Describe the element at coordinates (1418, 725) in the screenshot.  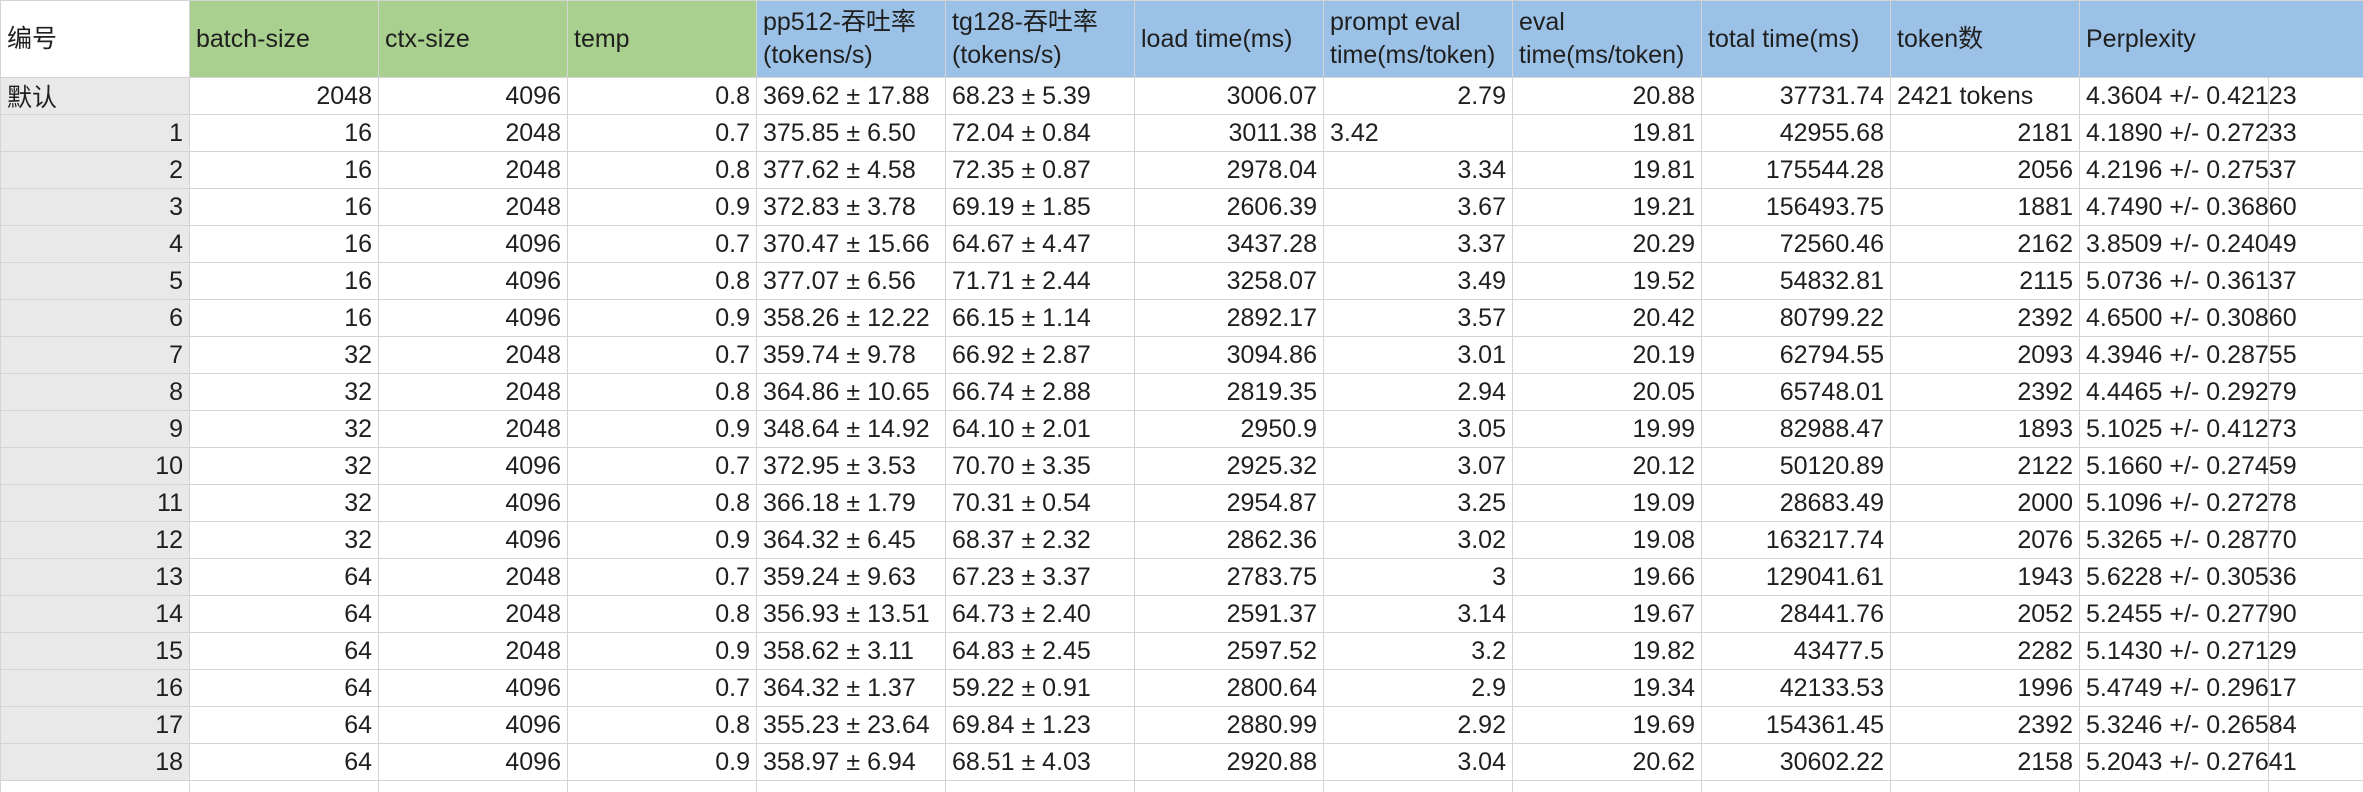
I see `cell-prompt-eval: 2.92` at that location.